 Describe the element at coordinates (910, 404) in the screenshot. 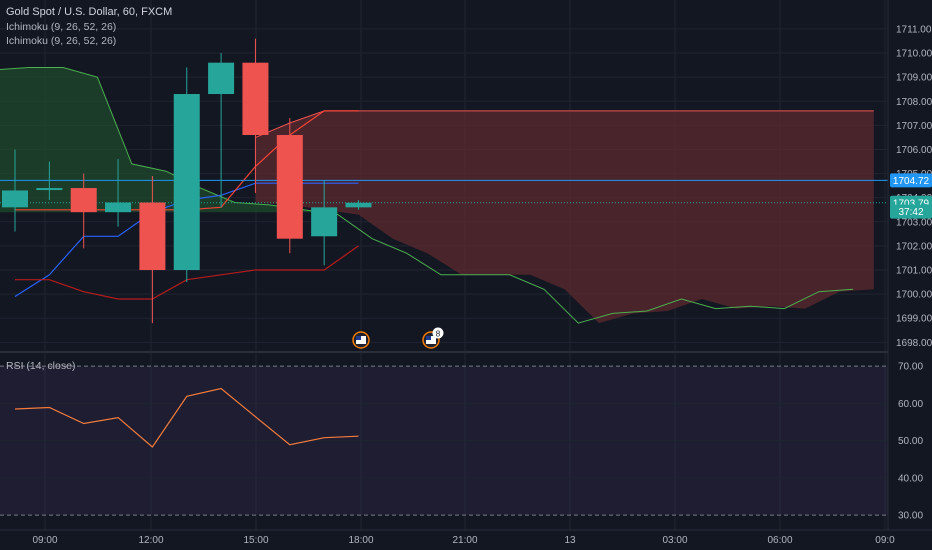

I see `rsi-tick-label: 60.00` at that location.